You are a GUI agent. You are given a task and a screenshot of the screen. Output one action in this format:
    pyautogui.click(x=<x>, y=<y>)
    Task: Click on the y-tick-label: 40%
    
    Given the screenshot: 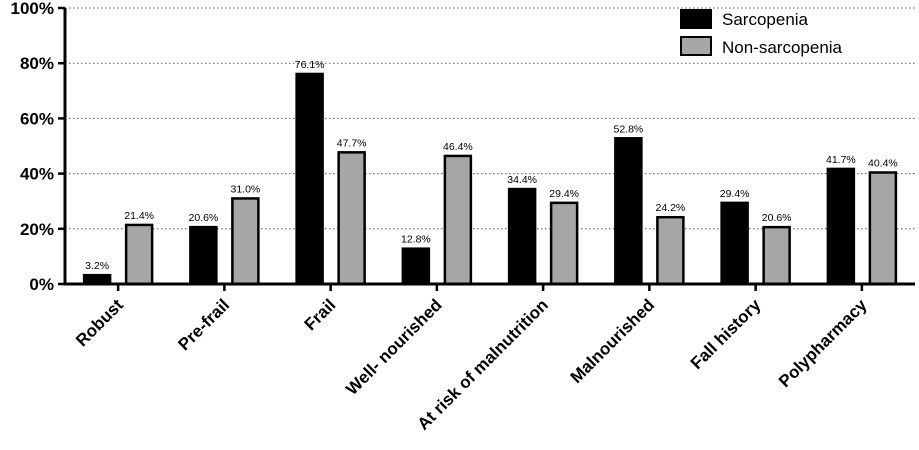 What is the action you would take?
    pyautogui.click(x=37, y=174)
    